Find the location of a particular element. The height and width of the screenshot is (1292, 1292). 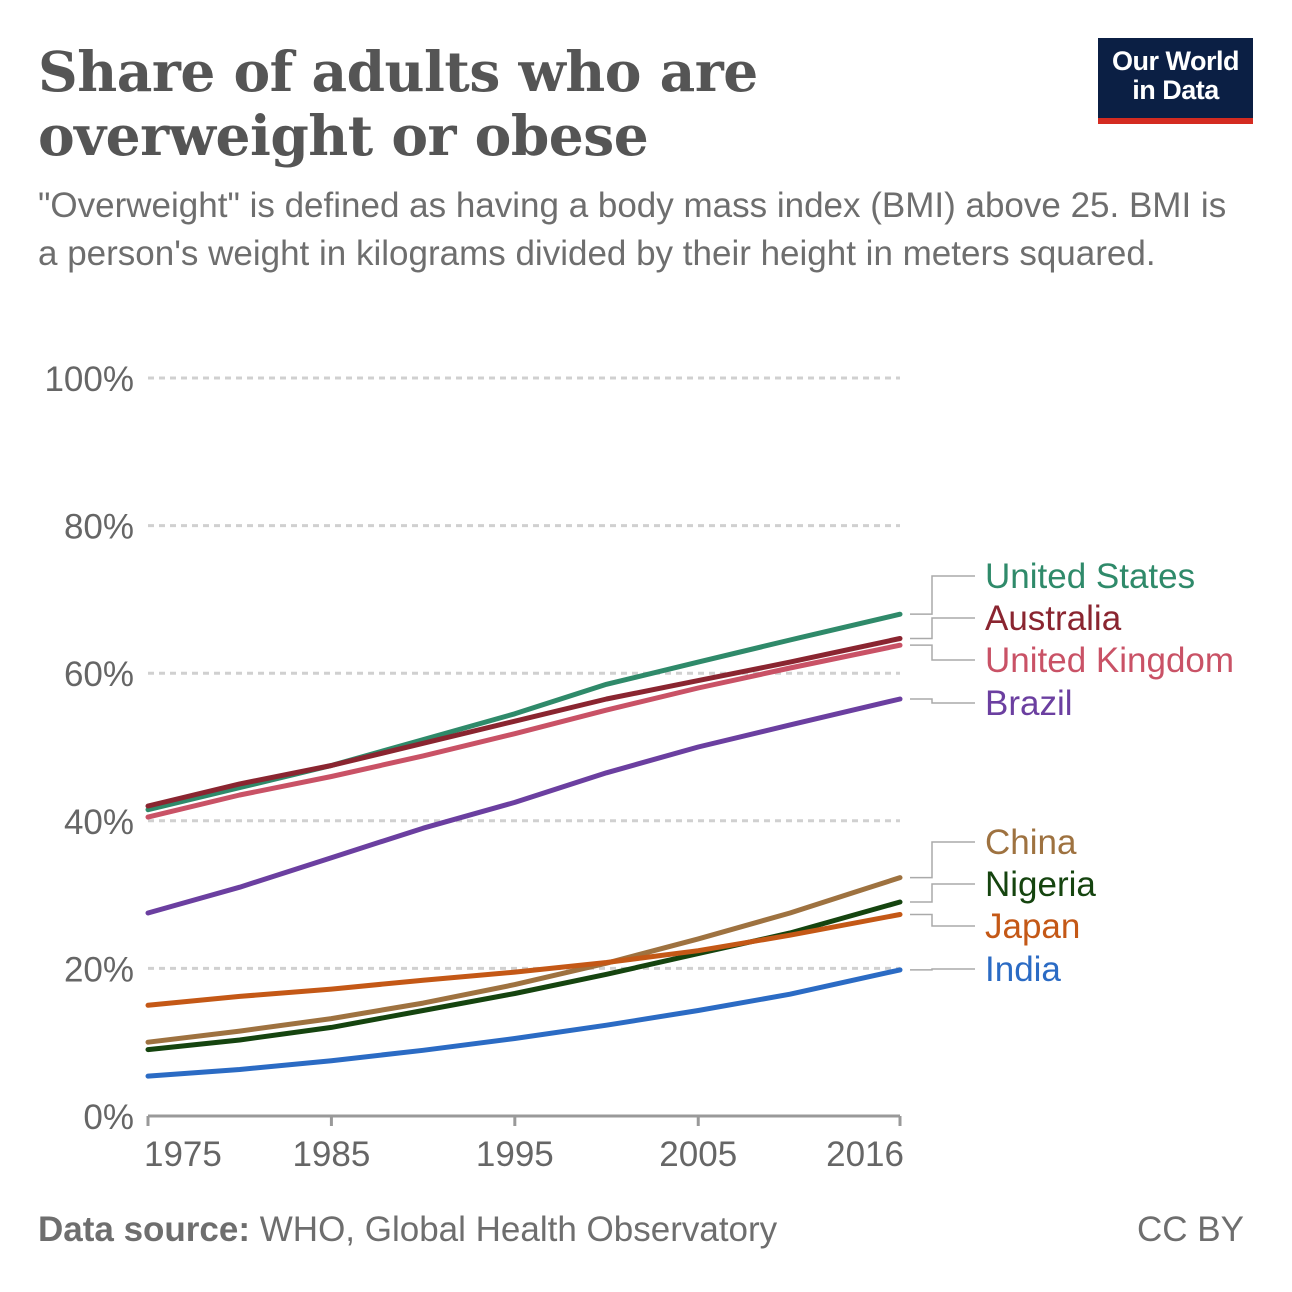

series-label-united-kingdom: United Kingdom is located at coordinates (1109, 660).